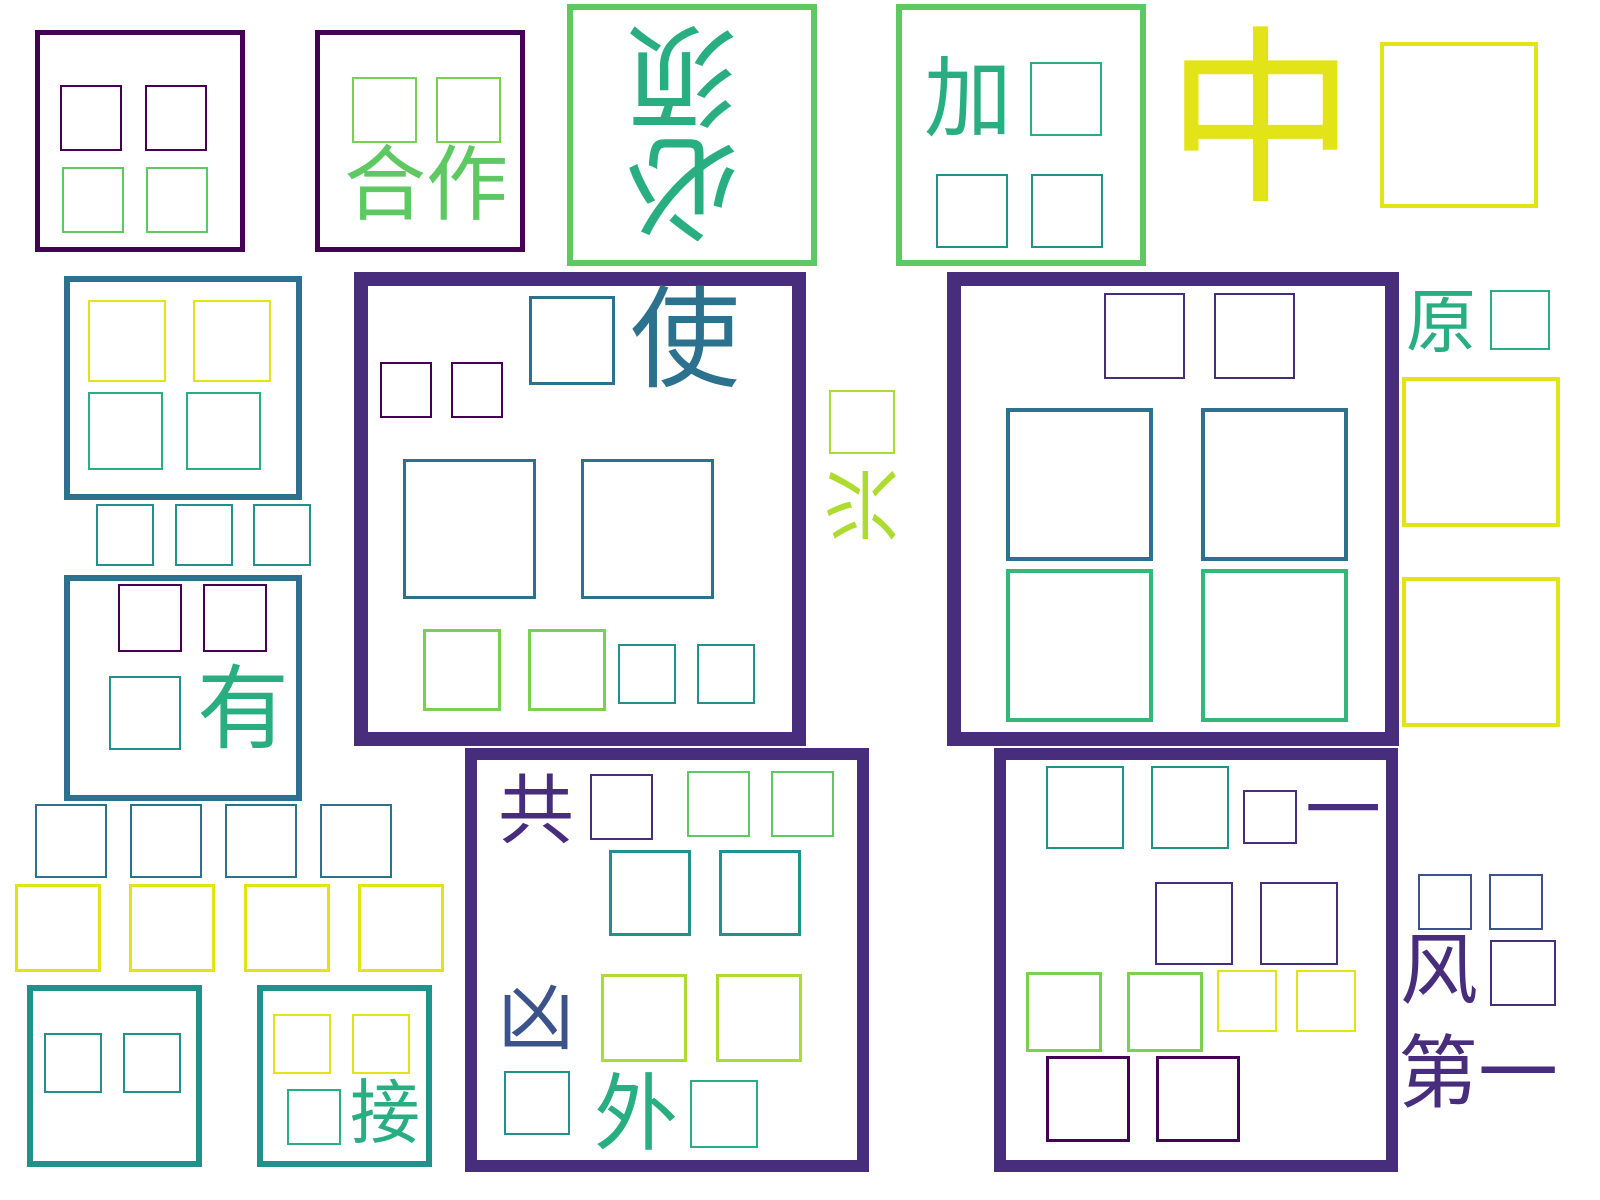 This screenshot has height=1200, width=1600. Describe the element at coordinates (385, 1113) in the screenshot. I see `word-label: 接` at that location.